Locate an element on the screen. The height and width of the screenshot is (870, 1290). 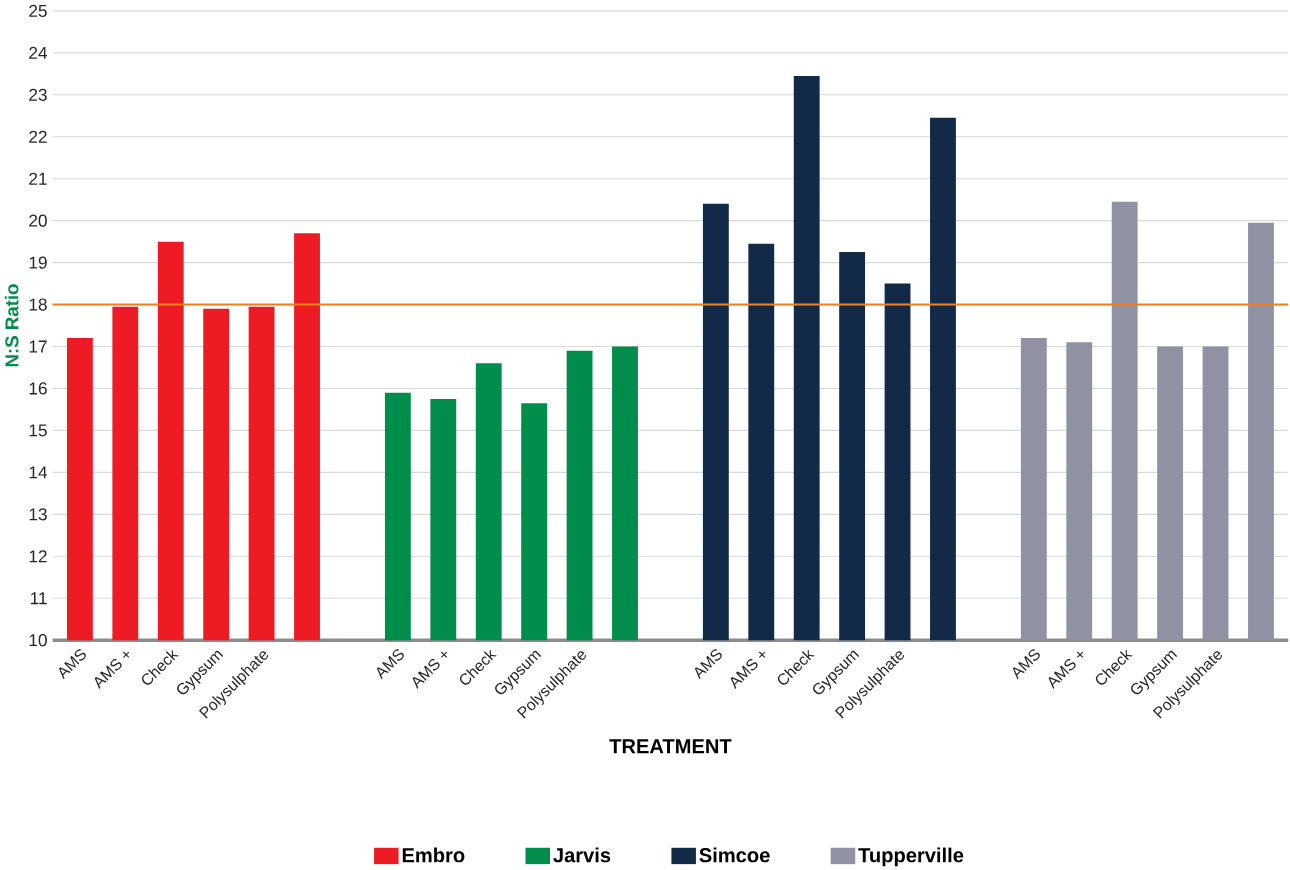
y-tick-label: 13 is located at coordinates (38, 514).